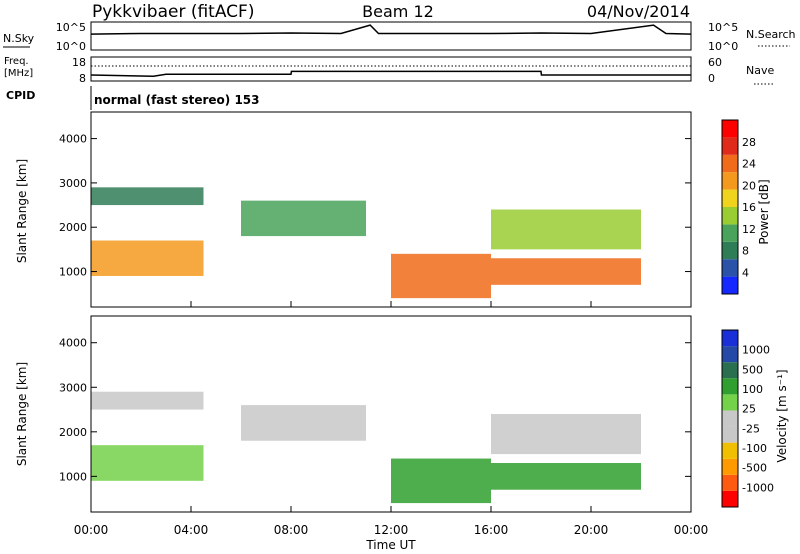 Image resolution: width=800 pixels, height=554 pixels. What do you see at coordinates (20, 95) in the screenshot?
I see `cpid-label: CPID` at bounding box center [20, 95].